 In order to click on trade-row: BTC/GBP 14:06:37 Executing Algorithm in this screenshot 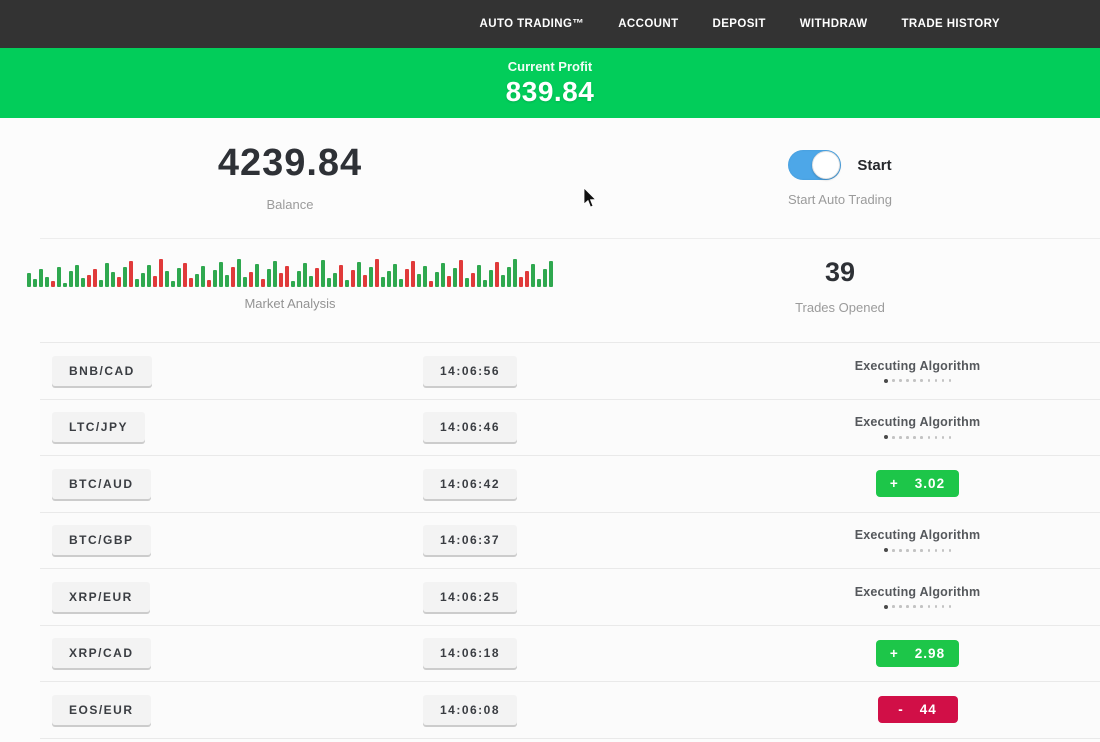, I will do `click(570, 540)`.